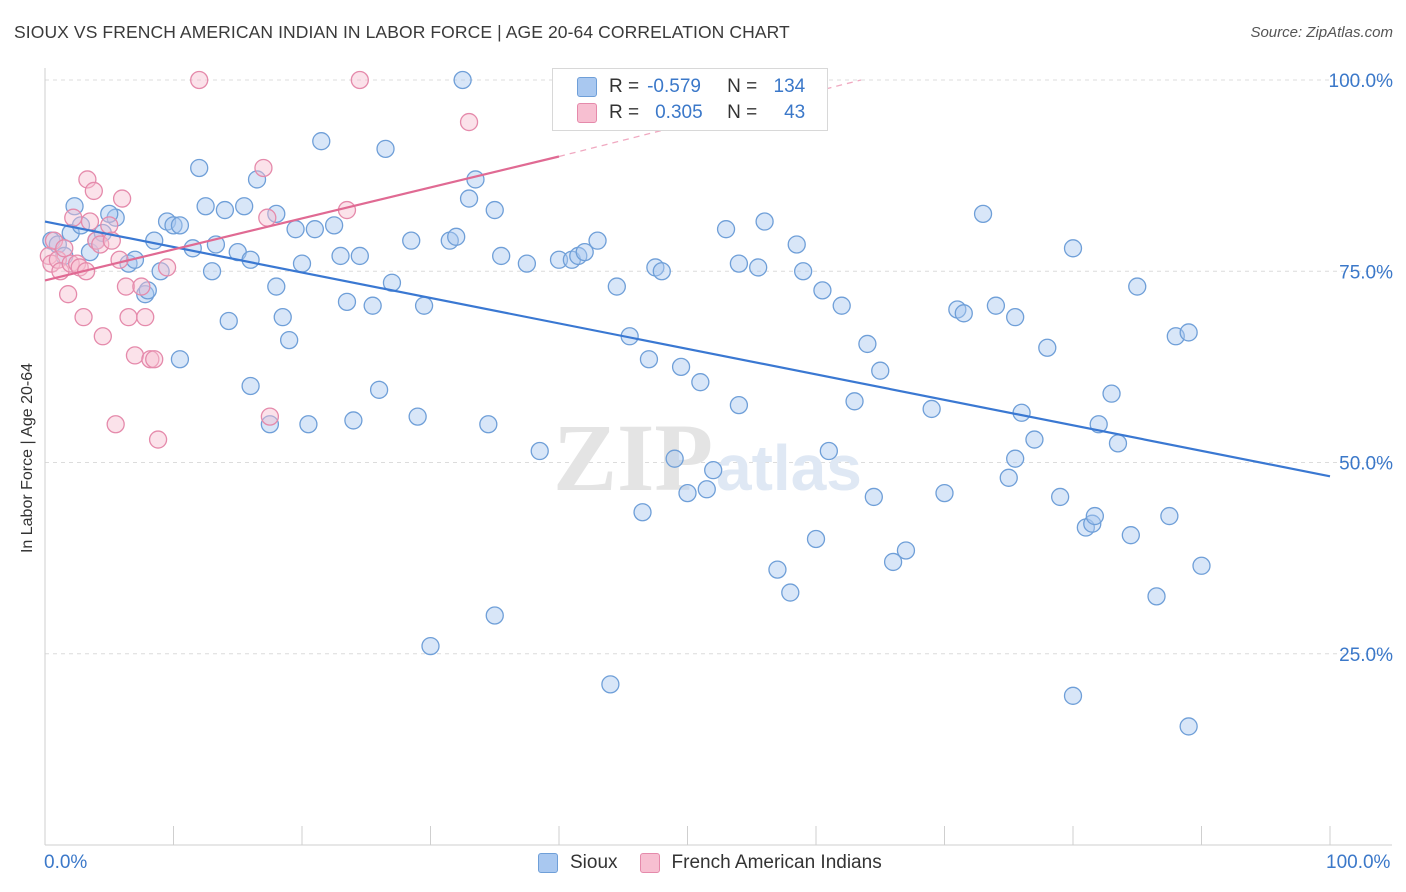 The height and width of the screenshot is (892, 1406). Describe the element at coordinates (789, 468) in the screenshot. I see `watermark-atlas: atlas` at that location.